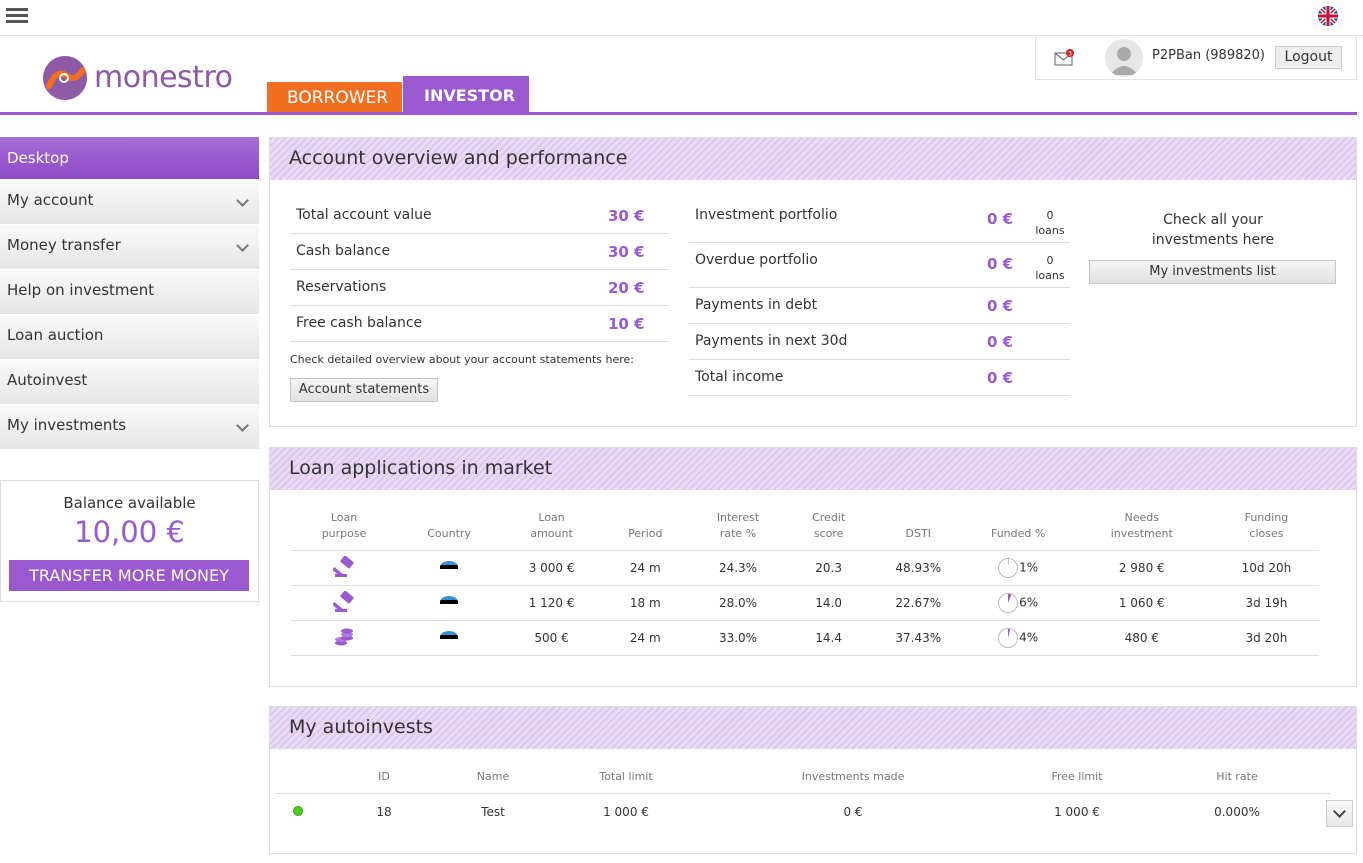  I want to click on my-investments-list-button: My investments list, so click(1212, 272).